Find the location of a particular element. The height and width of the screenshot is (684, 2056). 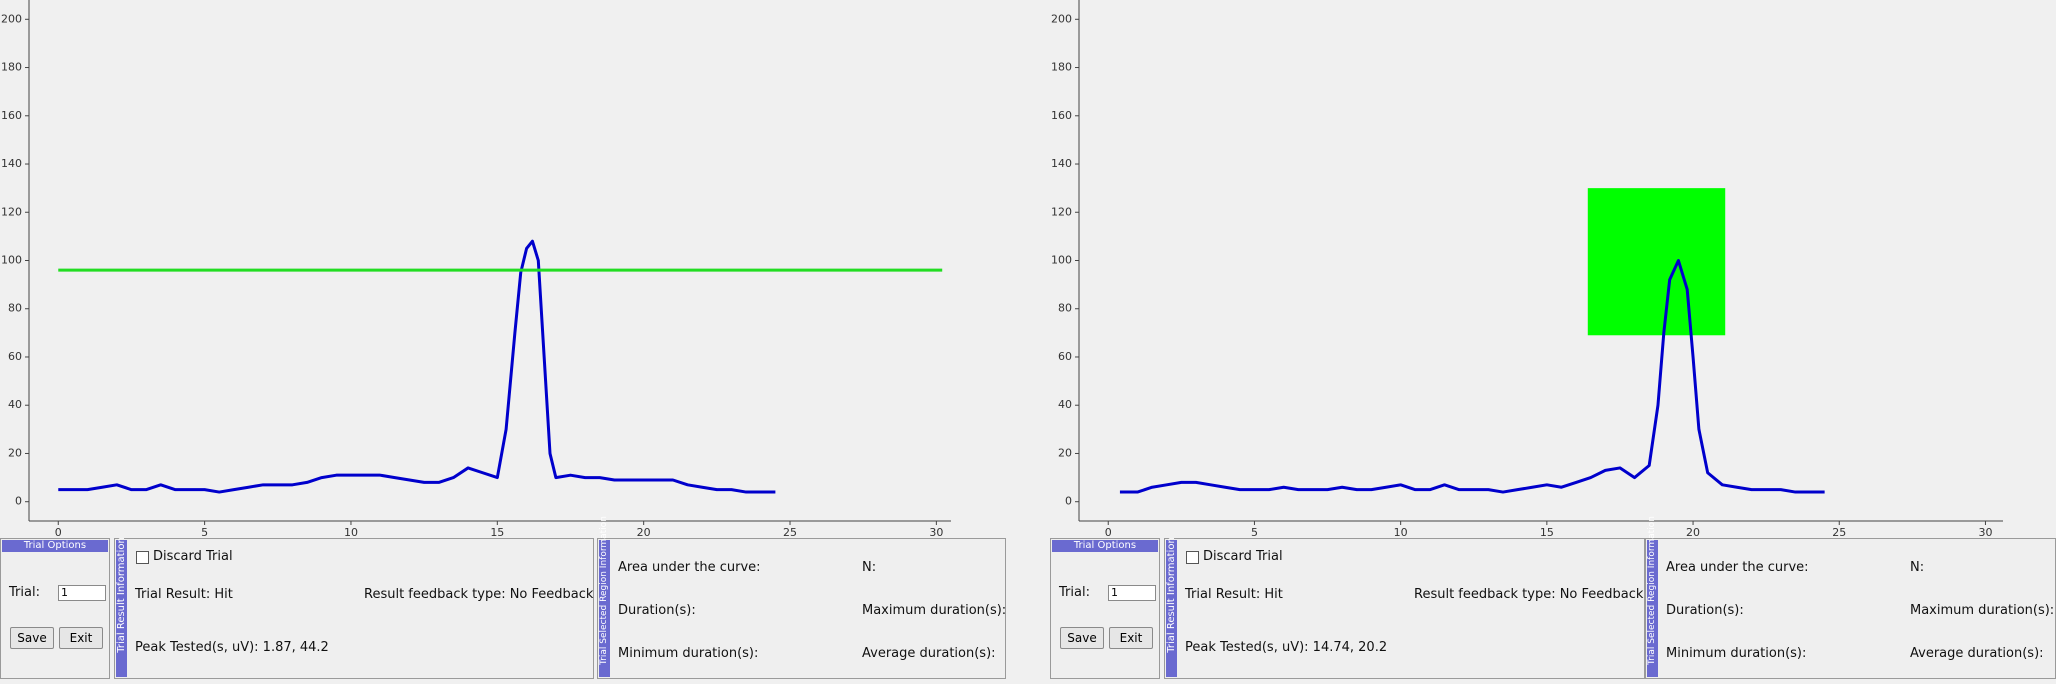

selected-region is located at coordinates (1656, 262).